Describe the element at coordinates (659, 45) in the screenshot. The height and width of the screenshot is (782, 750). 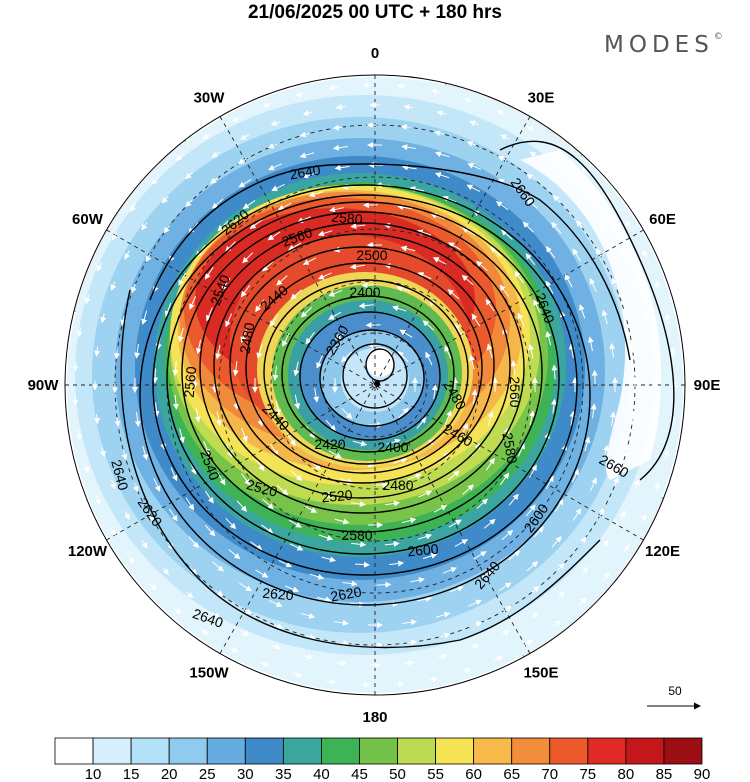
I see `brand-name: MODES` at that location.